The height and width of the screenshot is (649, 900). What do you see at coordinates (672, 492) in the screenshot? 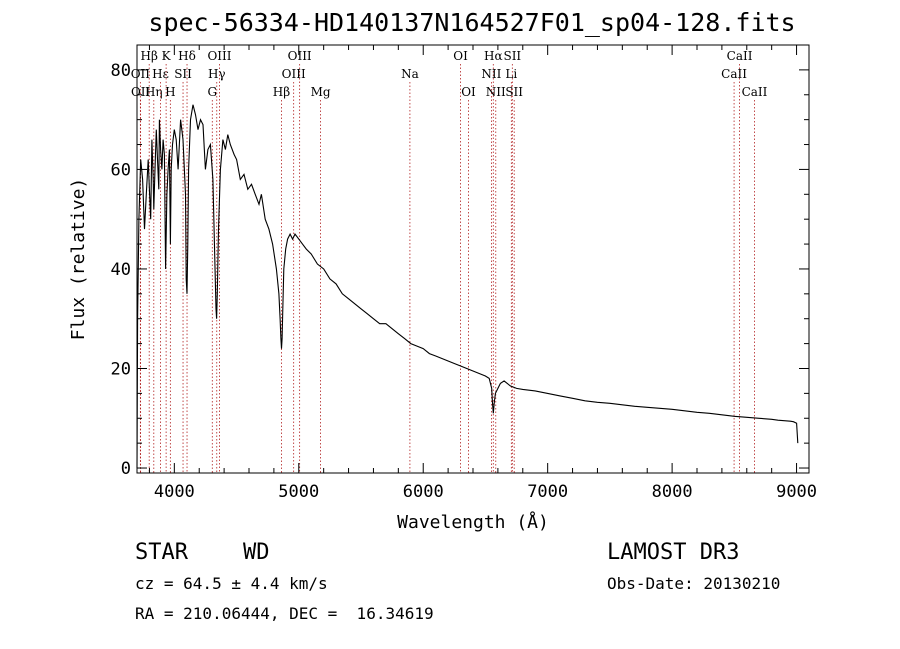
I see `x-tick-label: 8000` at bounding box center [672, 492].